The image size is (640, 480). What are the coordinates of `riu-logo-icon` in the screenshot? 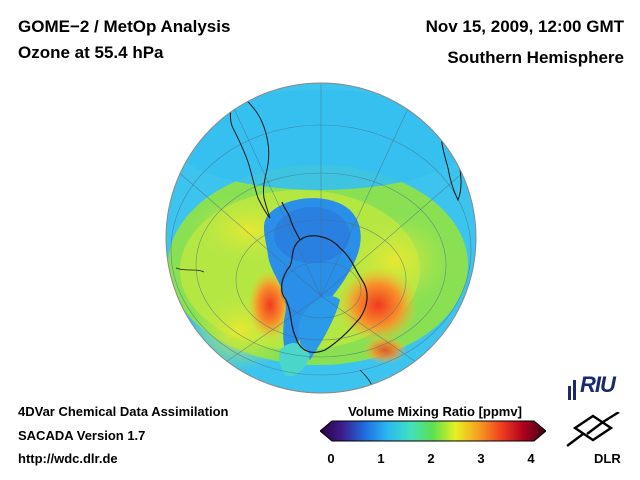 It's located at (572, 390).